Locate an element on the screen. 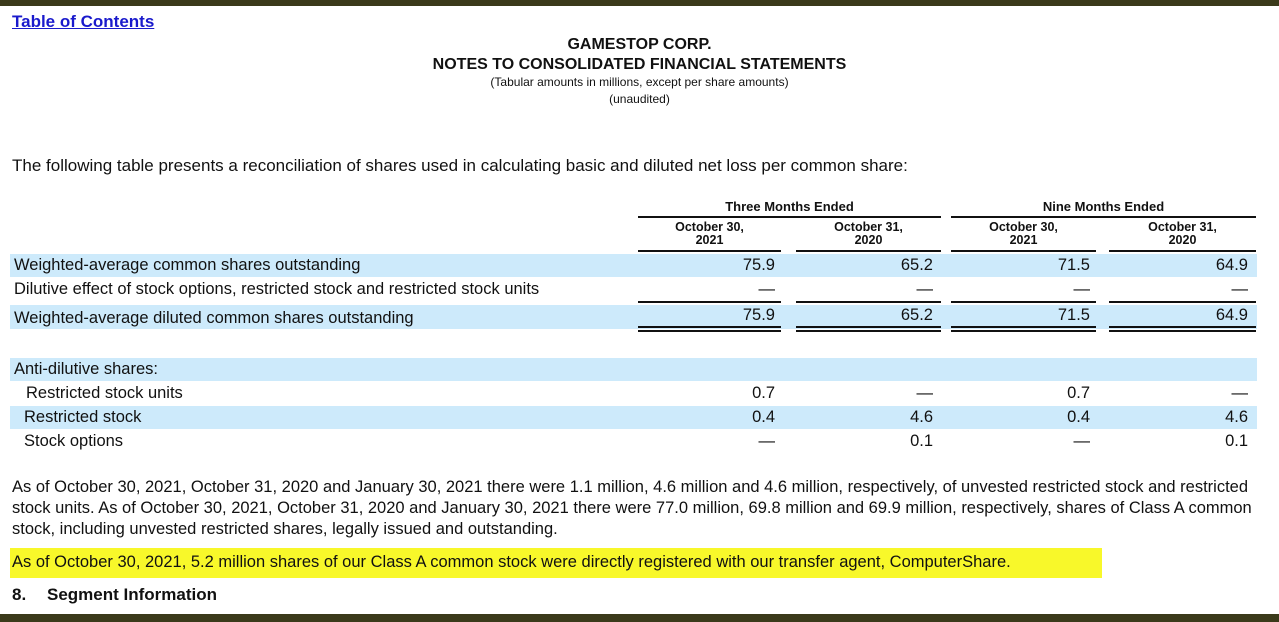 The width and height of the screenshot is (1279, 622). unaudited-label: (unaudited) is located at coordinates (639, 99).